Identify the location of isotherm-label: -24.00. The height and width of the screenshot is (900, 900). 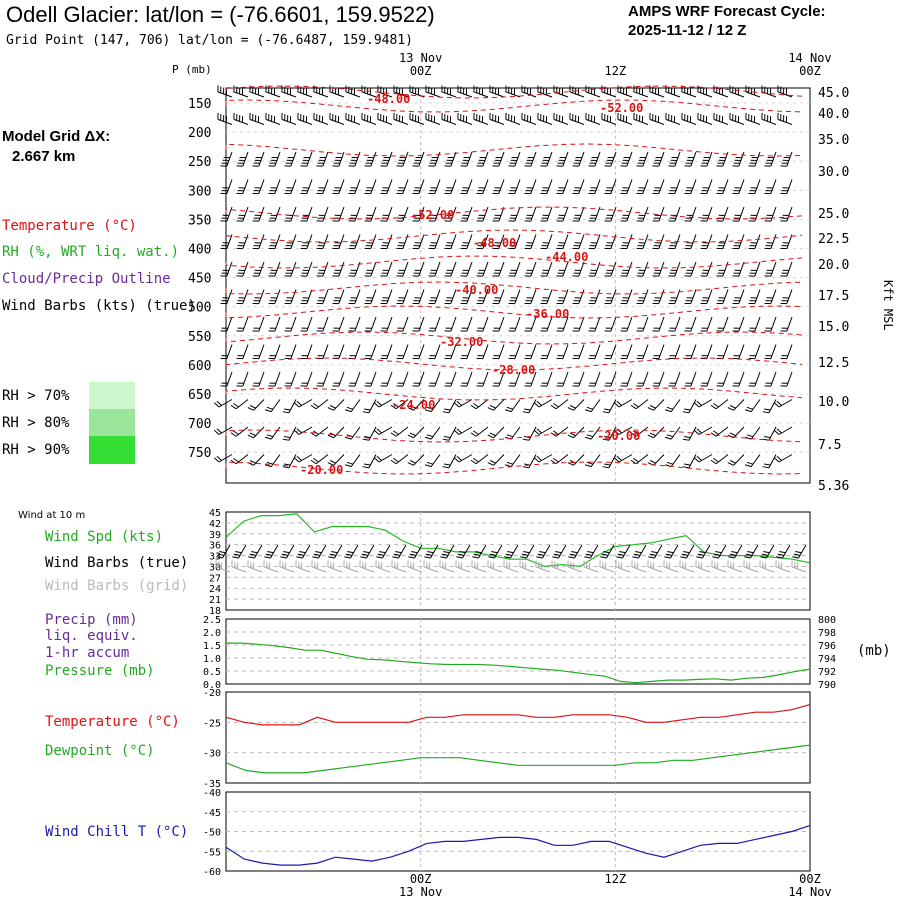
(413, 405).